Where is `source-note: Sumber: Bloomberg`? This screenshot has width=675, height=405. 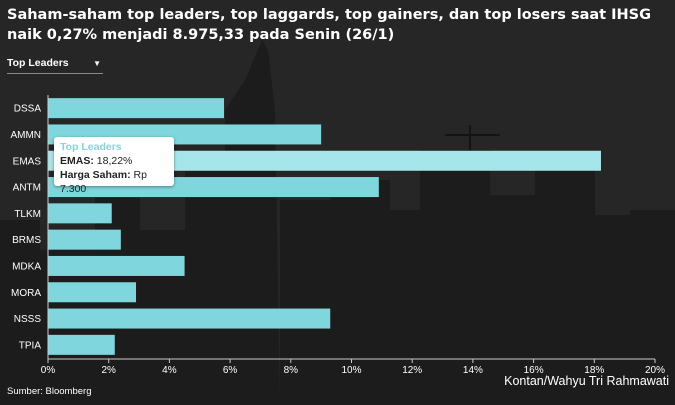
source-note: Sumber: Bloomberg is located at coordinates (49, 391).